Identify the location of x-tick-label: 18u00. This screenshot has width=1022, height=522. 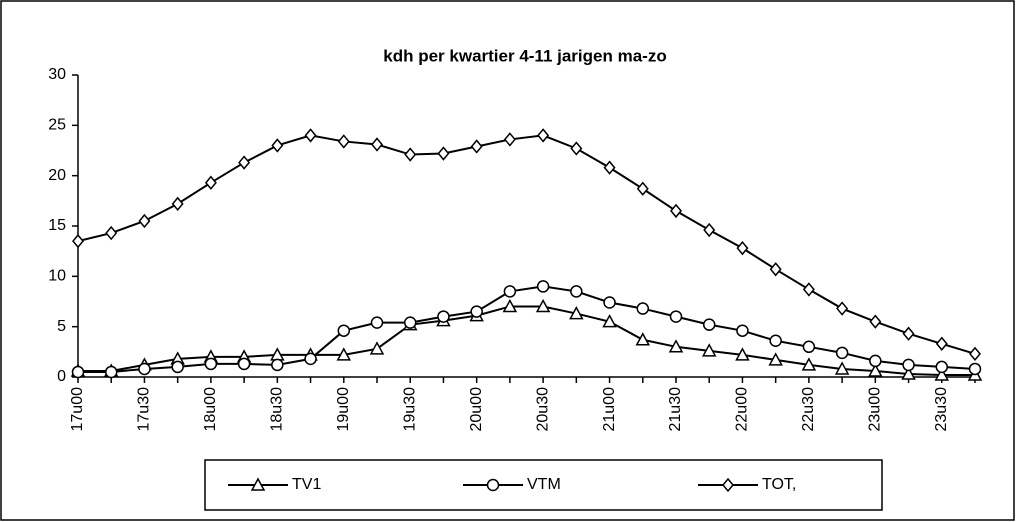
(210, 409).